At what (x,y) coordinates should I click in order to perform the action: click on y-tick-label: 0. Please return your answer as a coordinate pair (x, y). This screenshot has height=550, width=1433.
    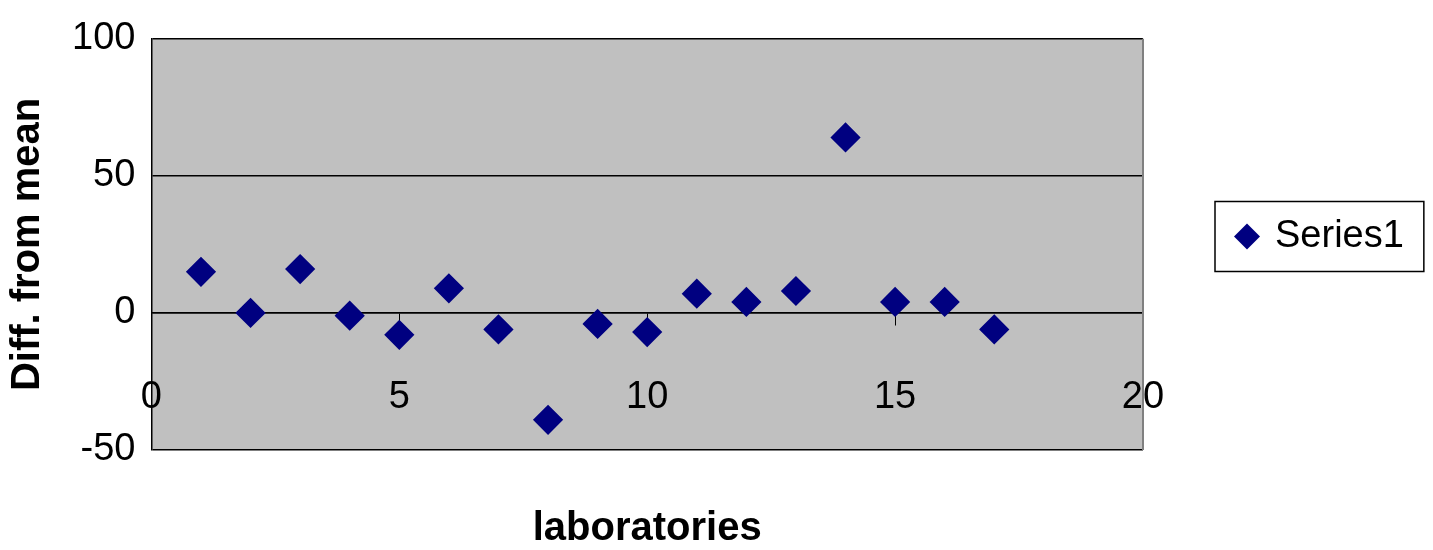
    Looking at the image, I should click on (125, 310).